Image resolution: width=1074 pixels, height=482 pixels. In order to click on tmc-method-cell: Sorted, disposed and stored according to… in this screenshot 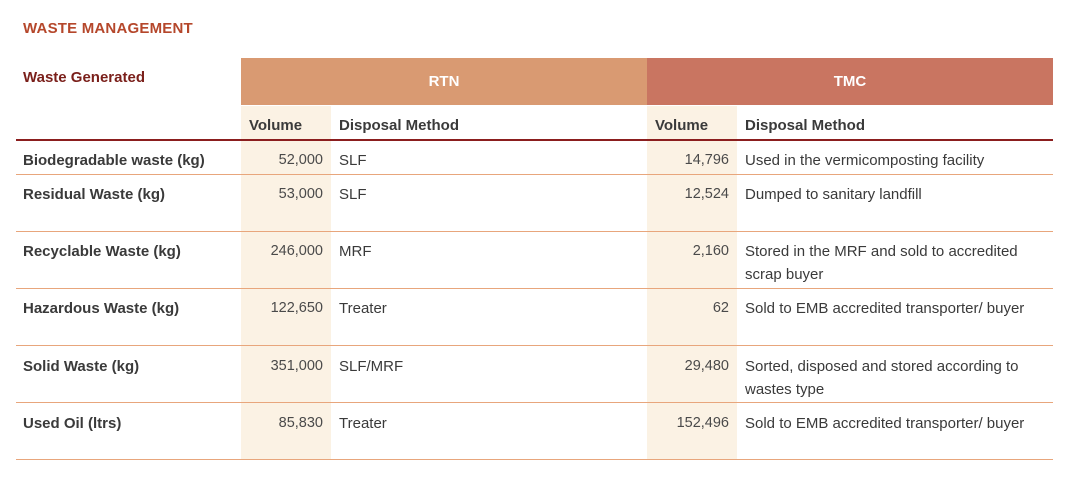, I will do `click(882, 378)`.